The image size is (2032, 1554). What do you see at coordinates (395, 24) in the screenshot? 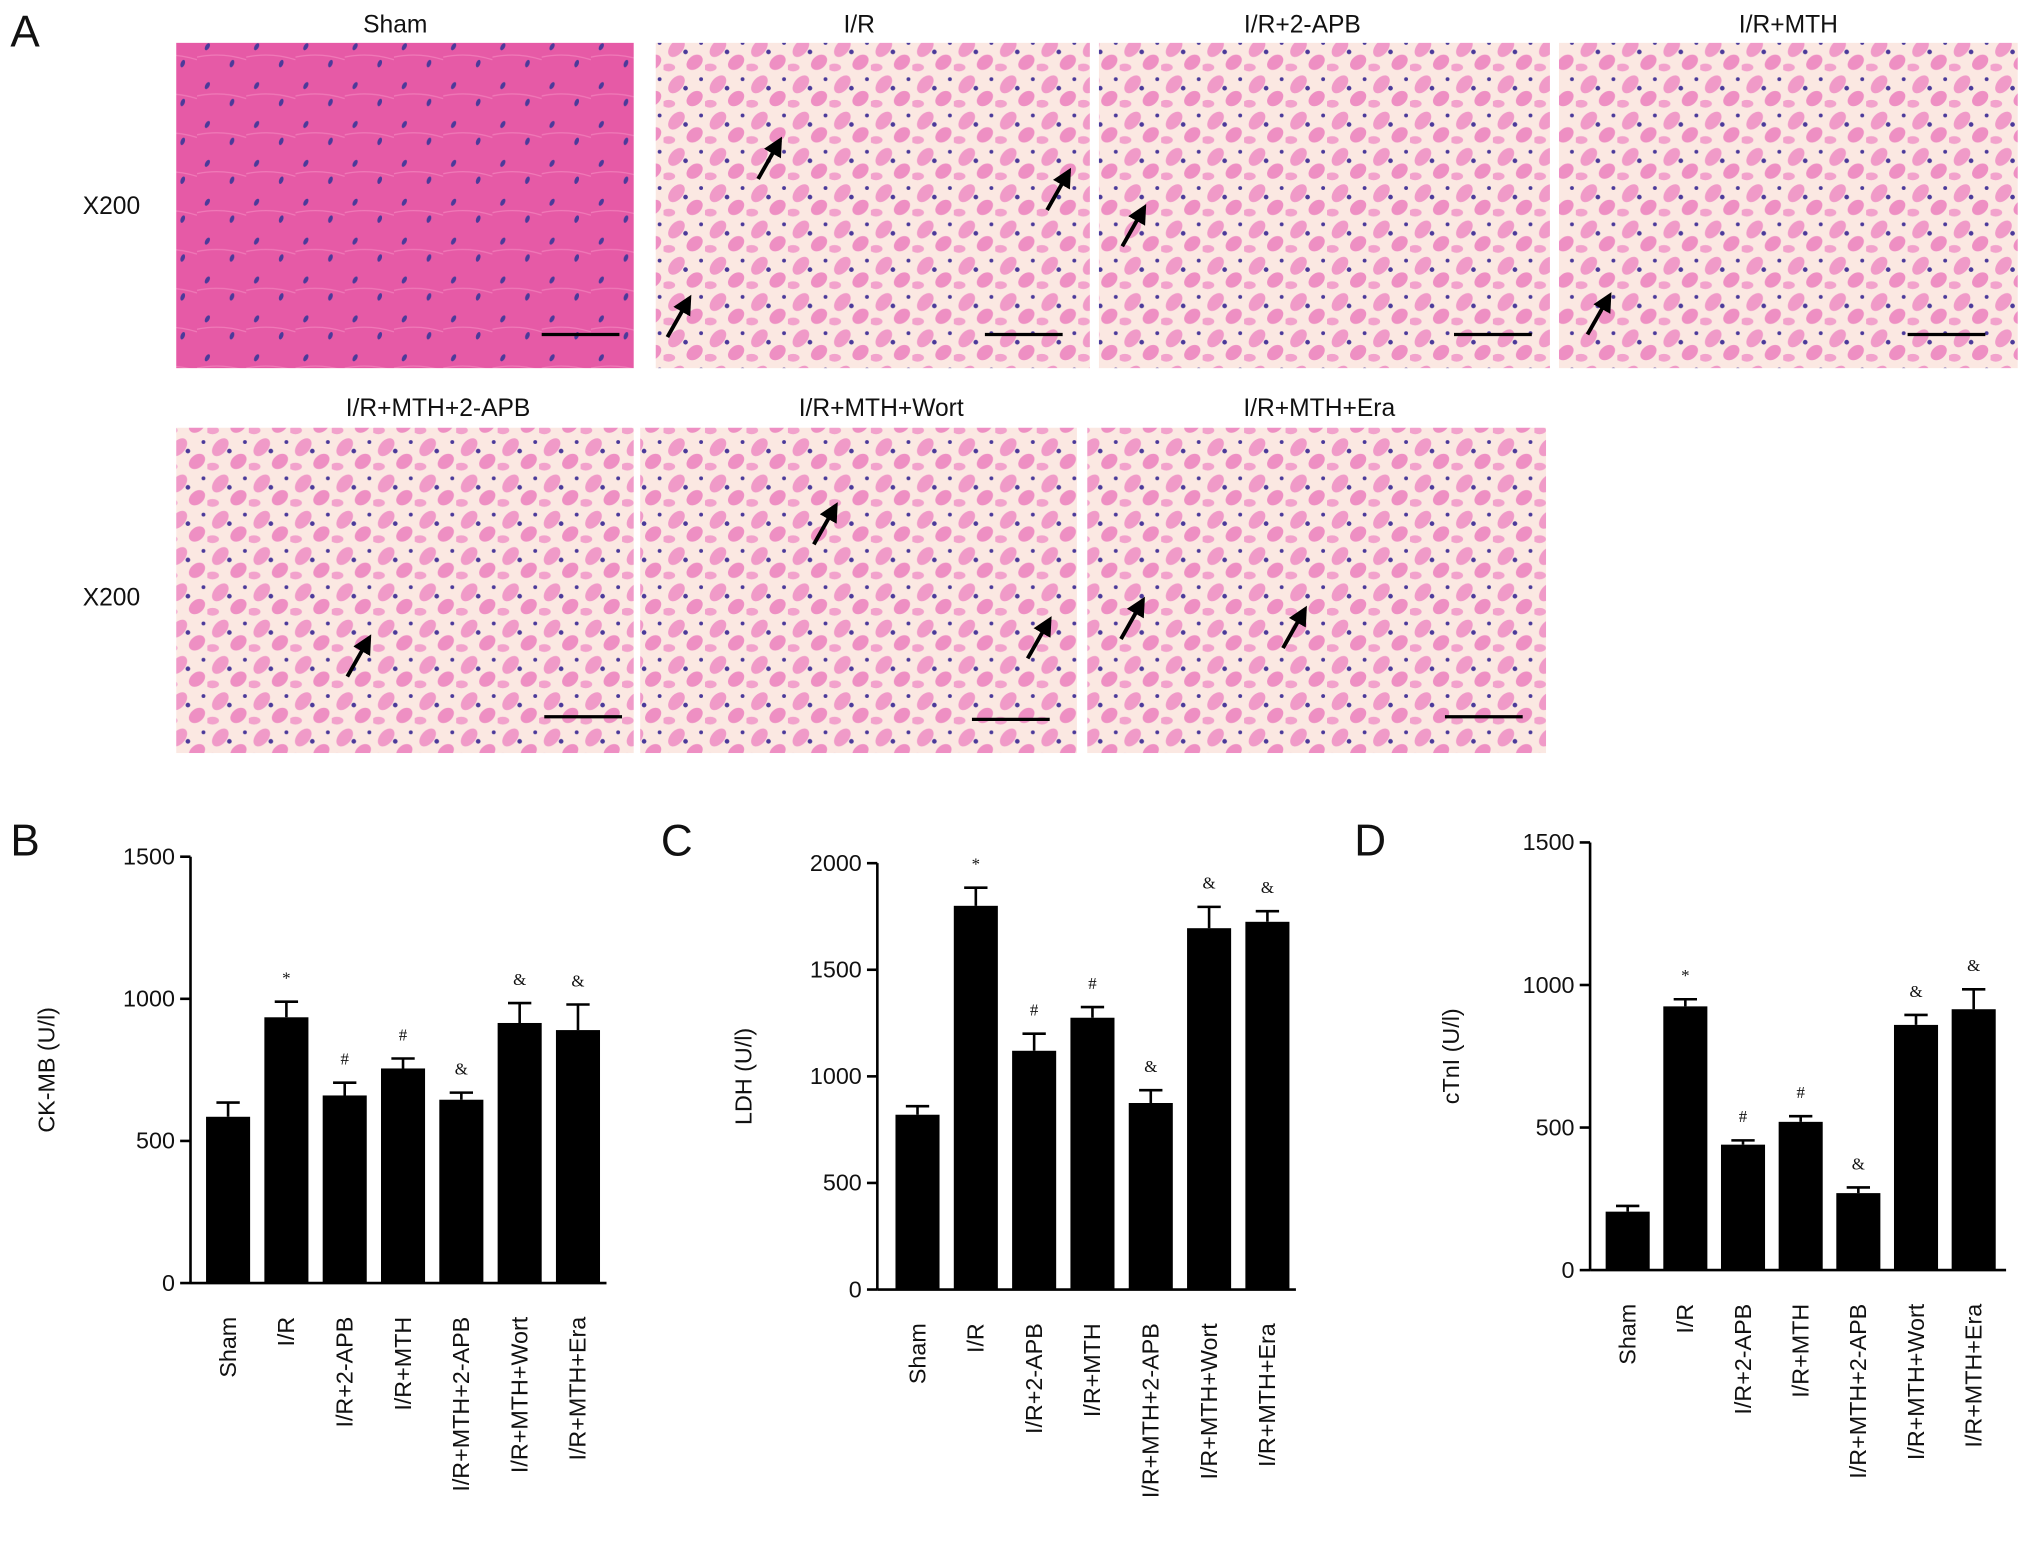
I see `micrograph-title: Sham` at bounding box center [395, 24].